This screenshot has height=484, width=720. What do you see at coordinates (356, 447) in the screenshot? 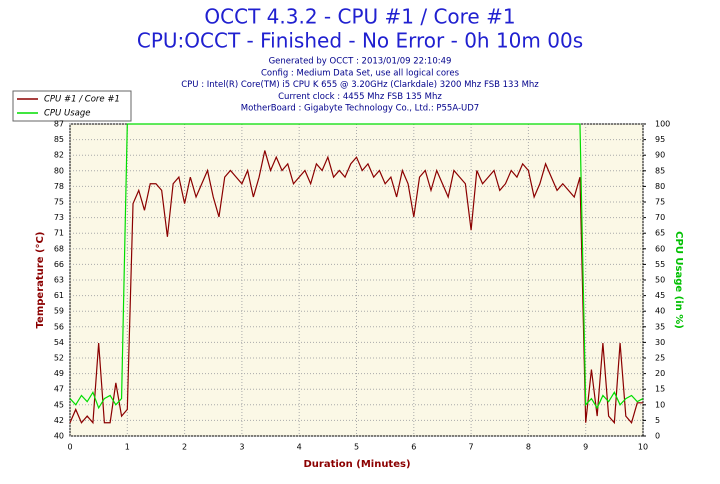
I see `x-tick-label: 5` at bounding box center [356, 447].